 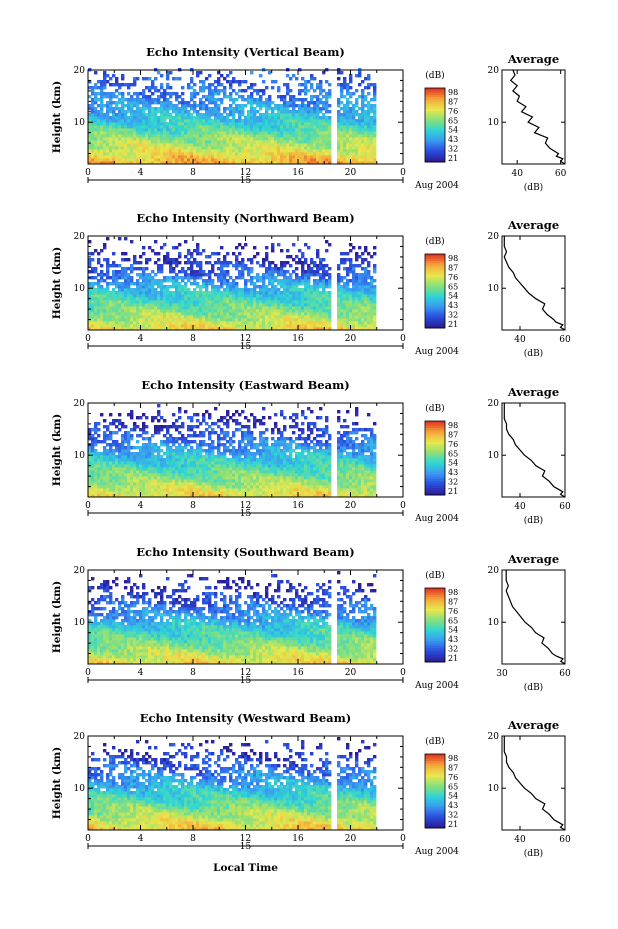 What do you see at coordinates (245, 339) in the screenshot?
I see `x-tick-label: 12` at bounding box center [245, 339].